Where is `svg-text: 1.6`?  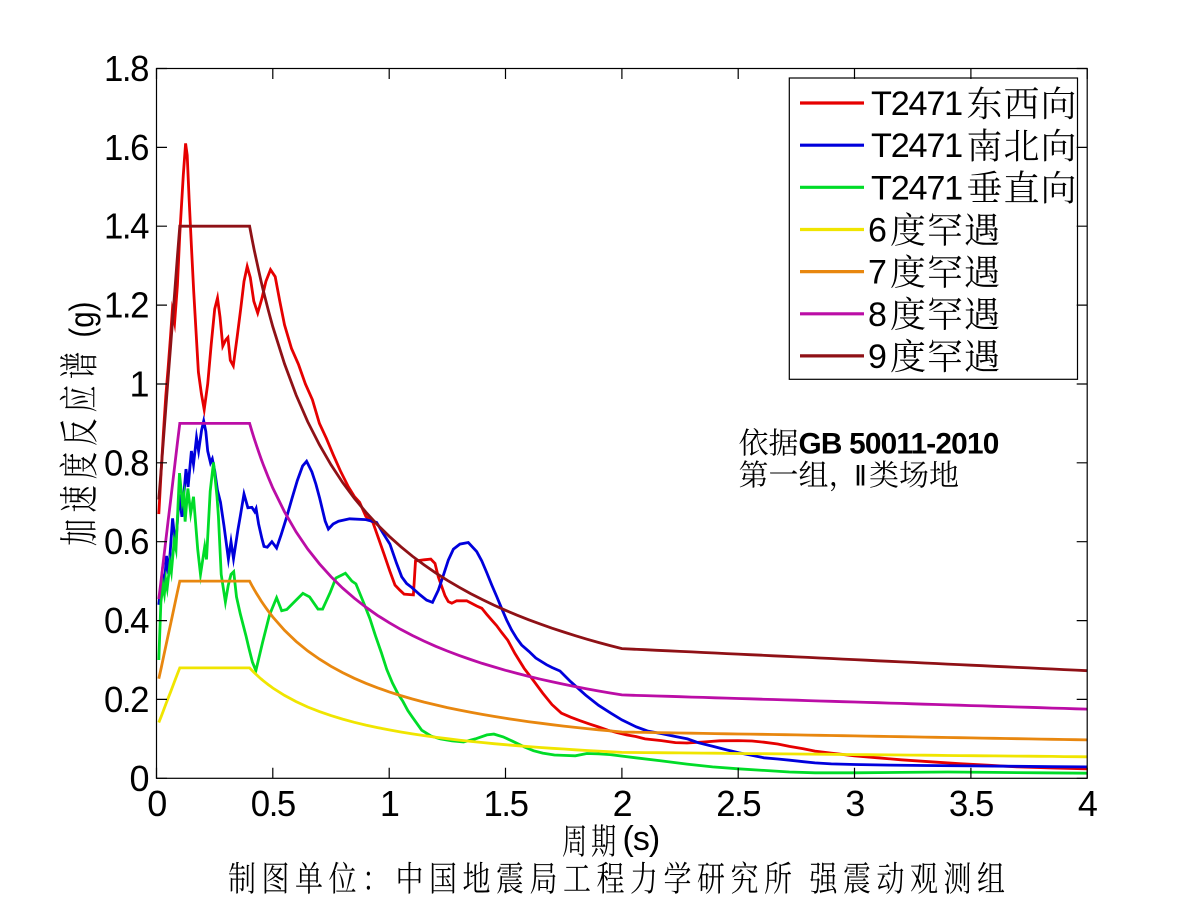
svg-text: 1.6 is located at coordinates (126, 147).